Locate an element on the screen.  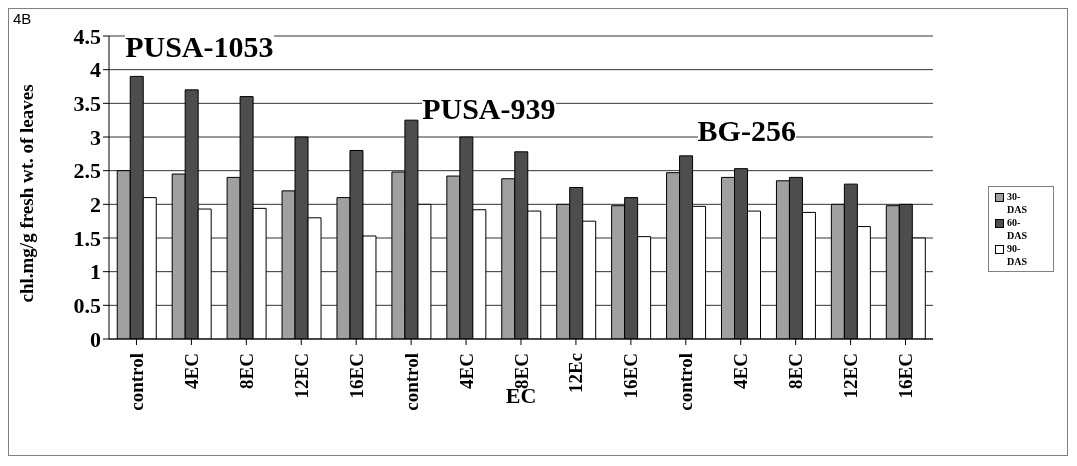
y-tick-label: 0 is located at coordinates (95, 339).